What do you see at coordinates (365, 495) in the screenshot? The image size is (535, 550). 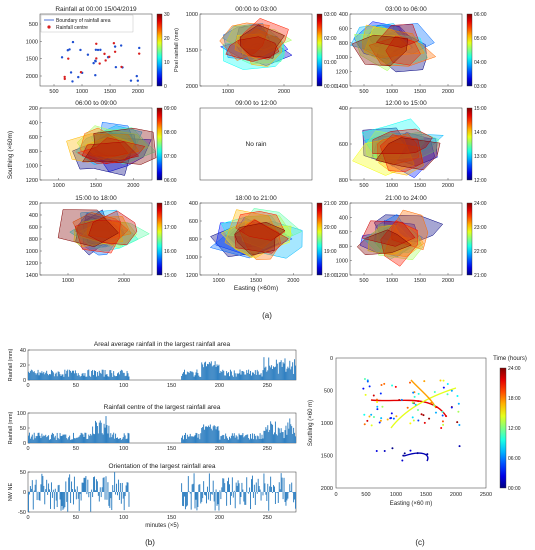 I see `trajectory-xtick: 500` at bounding box center [365, 495].